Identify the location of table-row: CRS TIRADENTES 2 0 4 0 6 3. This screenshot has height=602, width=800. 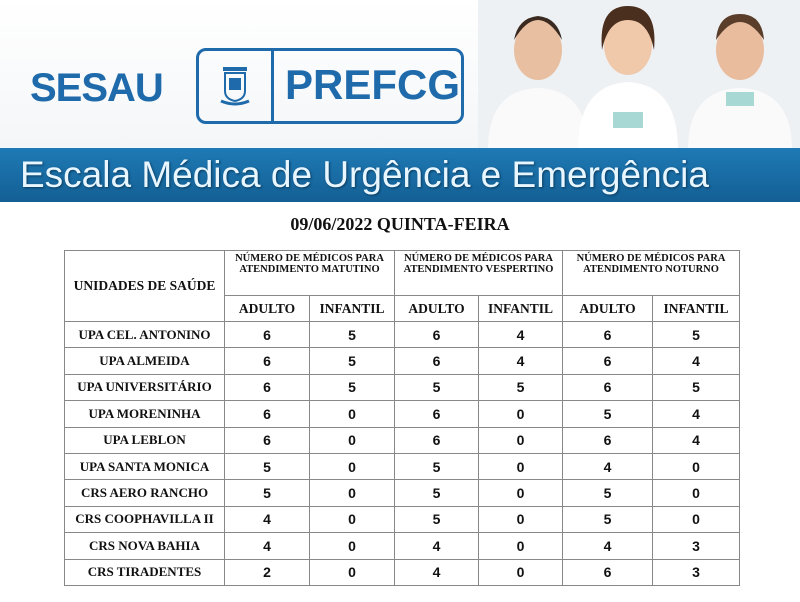
(402, 572).